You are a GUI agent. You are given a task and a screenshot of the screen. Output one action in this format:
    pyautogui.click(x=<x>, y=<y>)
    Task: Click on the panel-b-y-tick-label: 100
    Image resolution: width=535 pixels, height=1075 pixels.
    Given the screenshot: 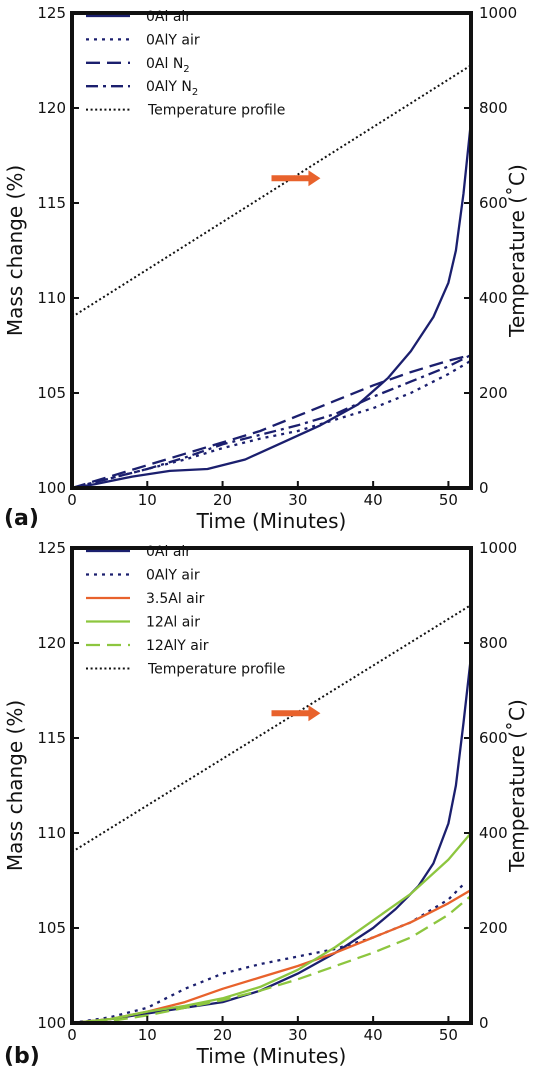 What is the action you would take?
    pyautogui.click(x=51, y=1023)
    